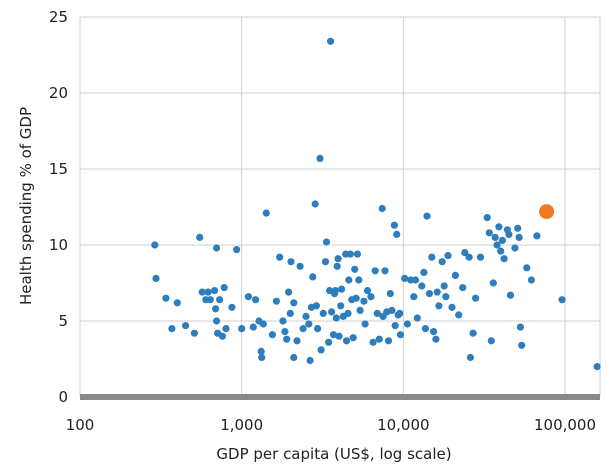 This screenshot has width=607, height=465. Describe the element at coordinates (63, 321) in the screenshot. I see `y-tick-label: 5` at that location.